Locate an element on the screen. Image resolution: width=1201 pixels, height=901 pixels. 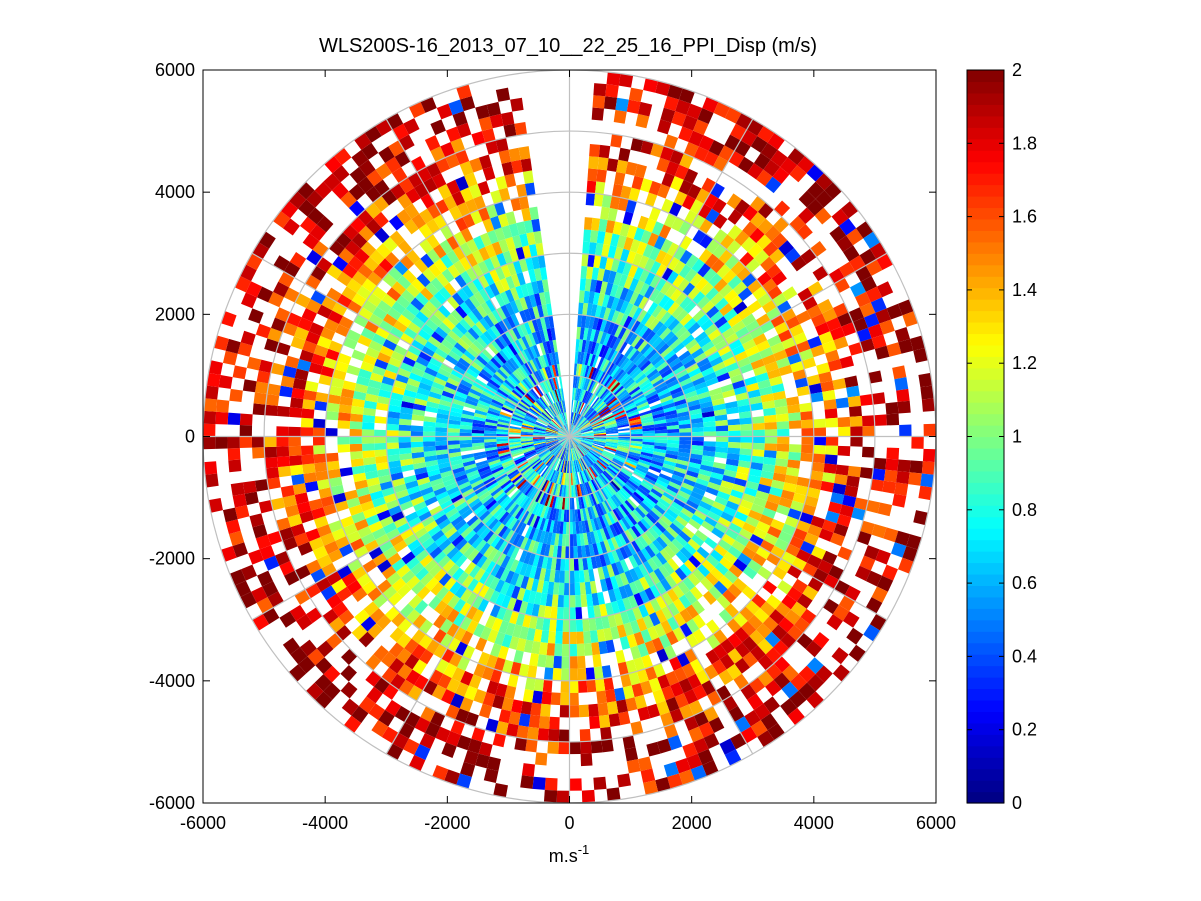
polar-spoke is located at coordinates (728, 345).